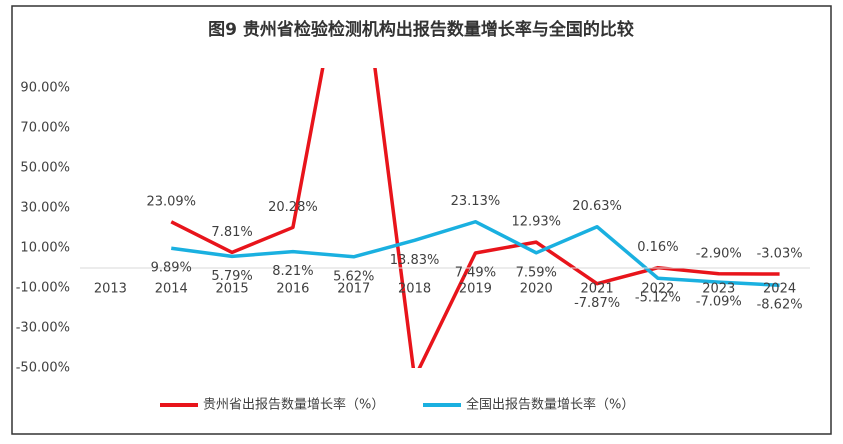 This screenshot has height=444, width=843. What do you see at coordinates (171, 289) in the screenshot?
I see `x-tick-label: 2014` at bounding box center [171, 289].